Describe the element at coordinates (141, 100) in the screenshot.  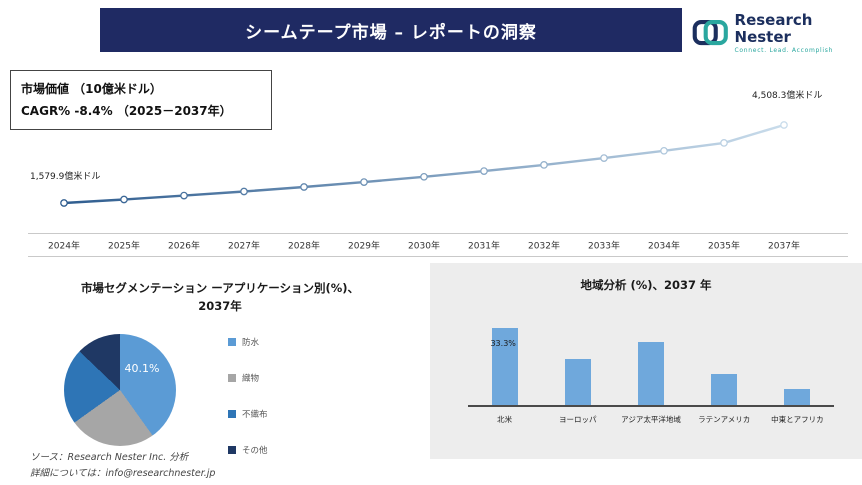
I see `market-value-box: 市場価値 （10億米ドル） CAGR% -8.4% （2025－2037年）` at that location.